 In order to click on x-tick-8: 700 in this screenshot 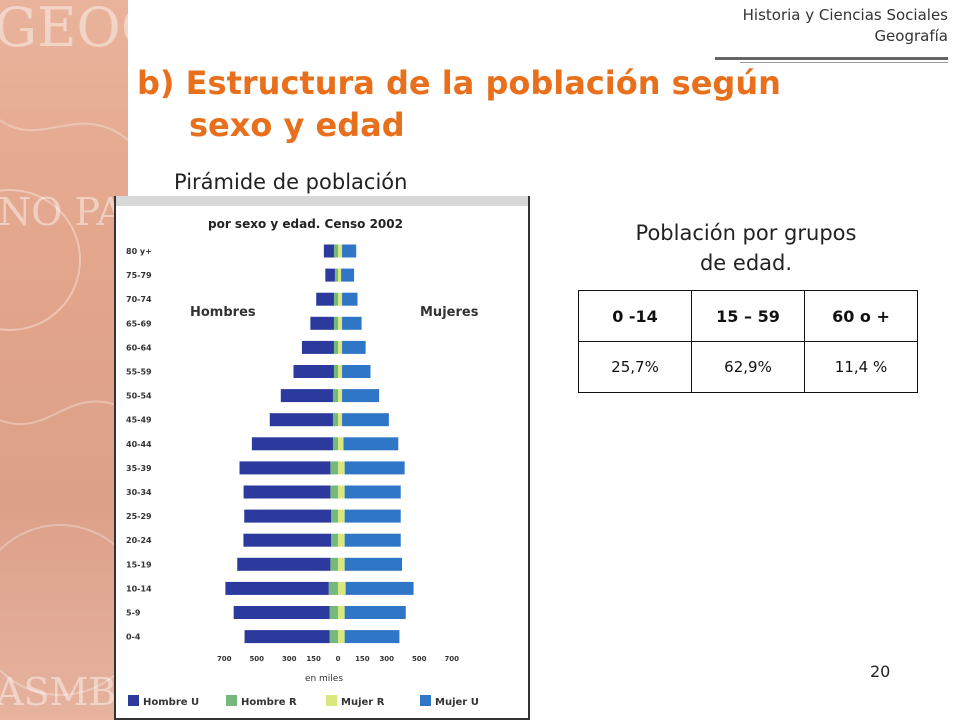, I will do `click(451, 659)`.